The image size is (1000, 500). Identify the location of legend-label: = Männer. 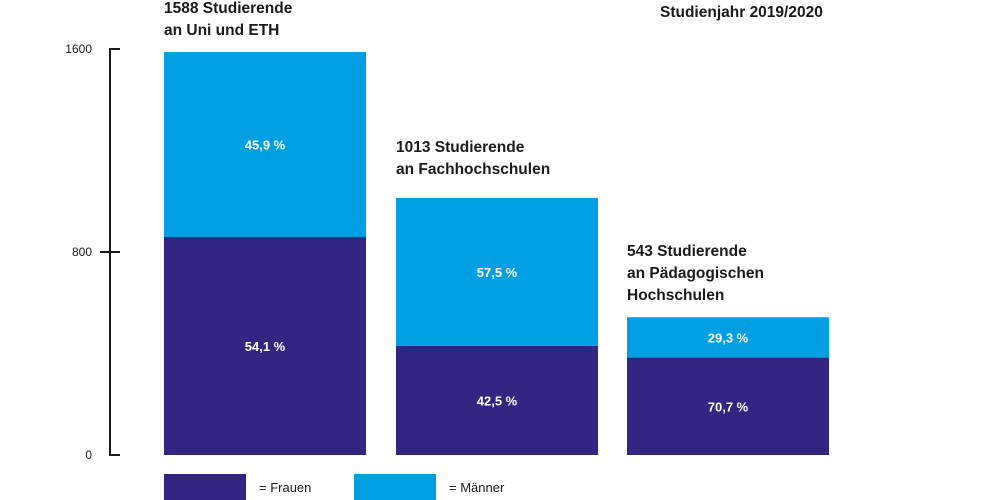
(477, 487).